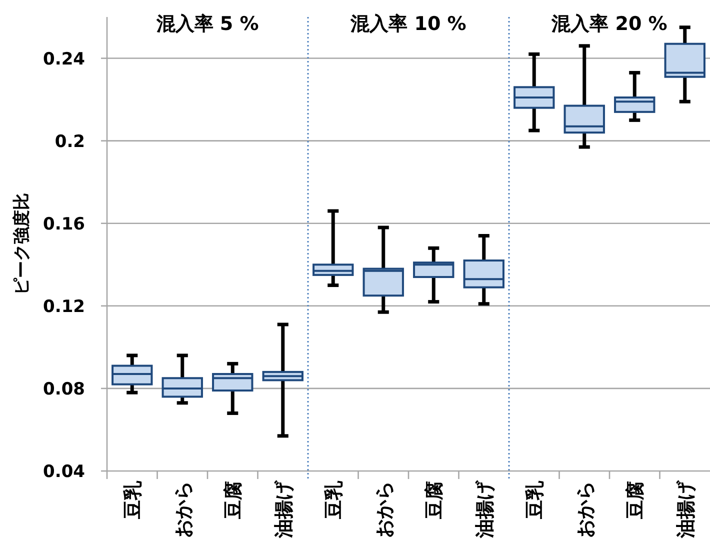  I want to click on y-tick-label: 0.2, so click(69, 142).